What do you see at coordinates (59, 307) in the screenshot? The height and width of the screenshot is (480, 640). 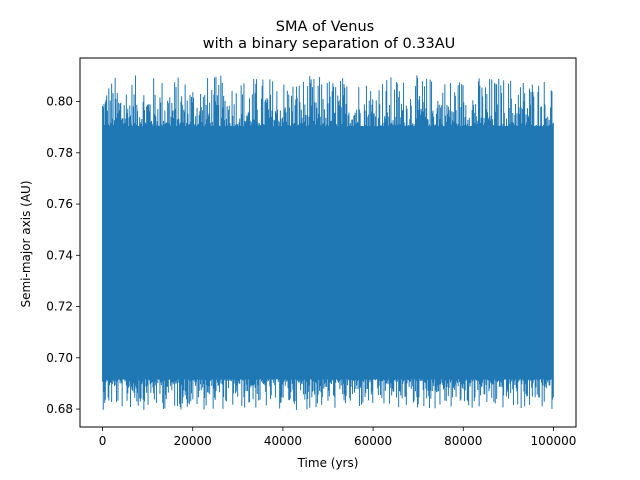 I see `y-tick-label: 0.72` at bounding box center [59, 307].